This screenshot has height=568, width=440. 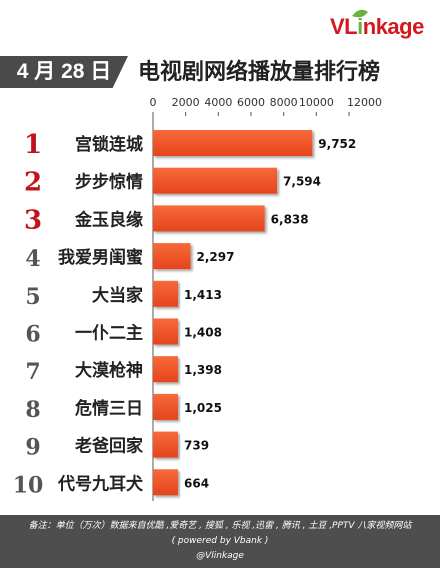 What do you see at coordinates (259, 72) in the screenshot?
I see `chart-title: 电视剧网络播放量排行榜` at bounding box center [259, 72].